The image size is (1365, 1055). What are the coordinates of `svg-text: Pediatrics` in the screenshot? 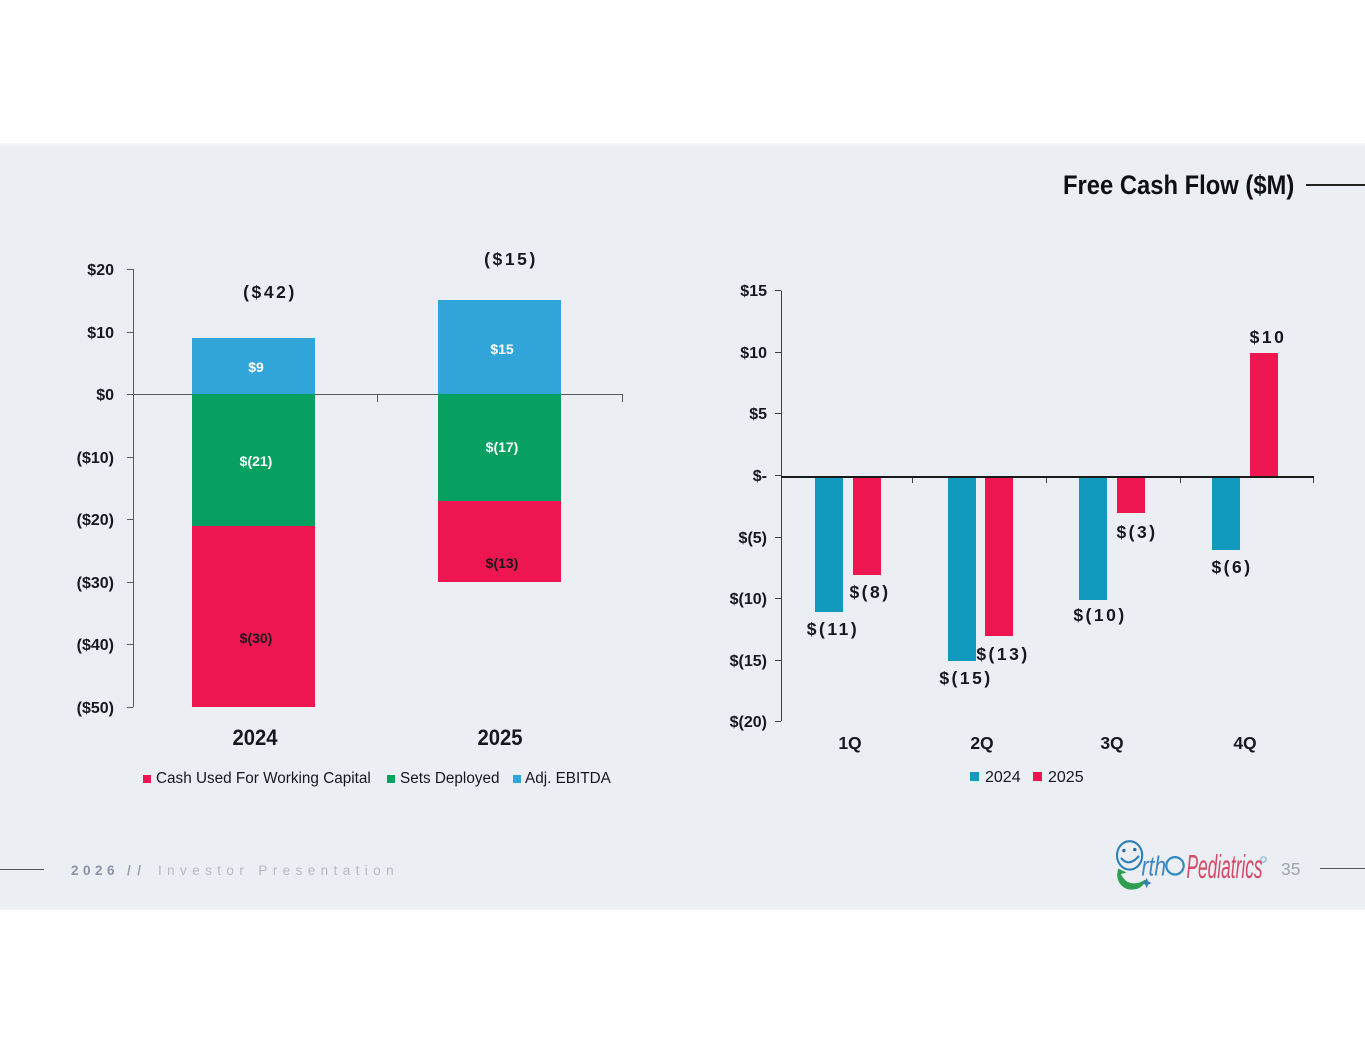 It's located at (1225, 866).